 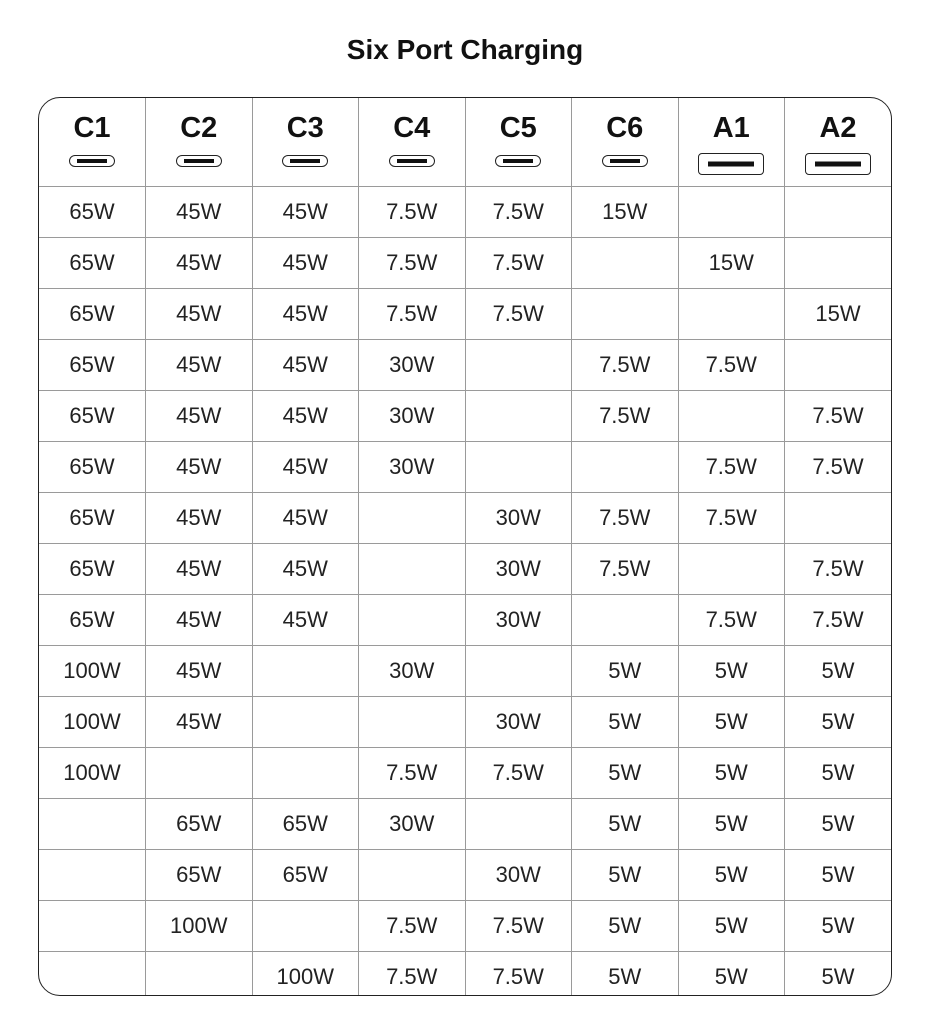 What do you see at coordinates (305, 875) in the screenshot?
I see `power-cell-c3: 65W` at bounding box center [305, 875].